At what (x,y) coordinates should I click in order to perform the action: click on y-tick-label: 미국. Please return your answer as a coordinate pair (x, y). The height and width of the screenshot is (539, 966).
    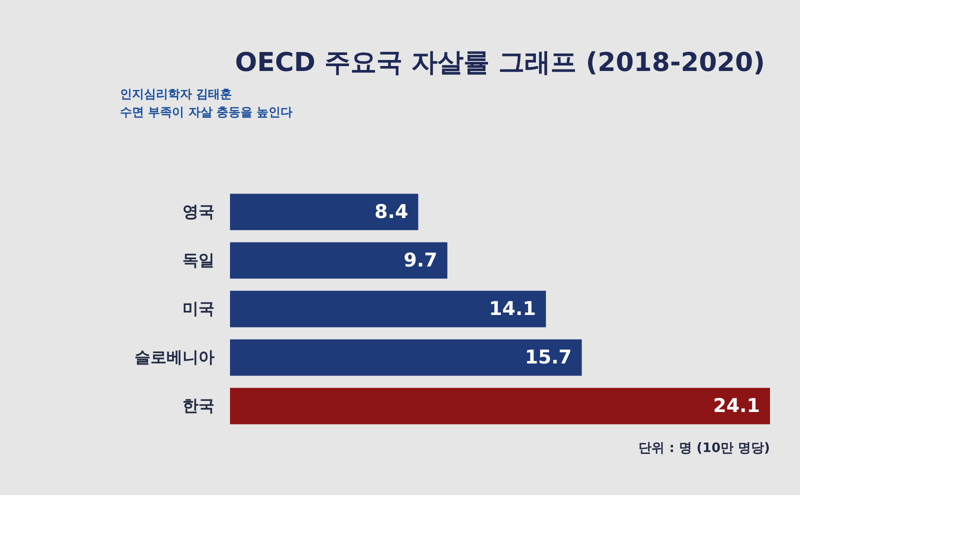
    Looking at the image, I should click on (198, 308).